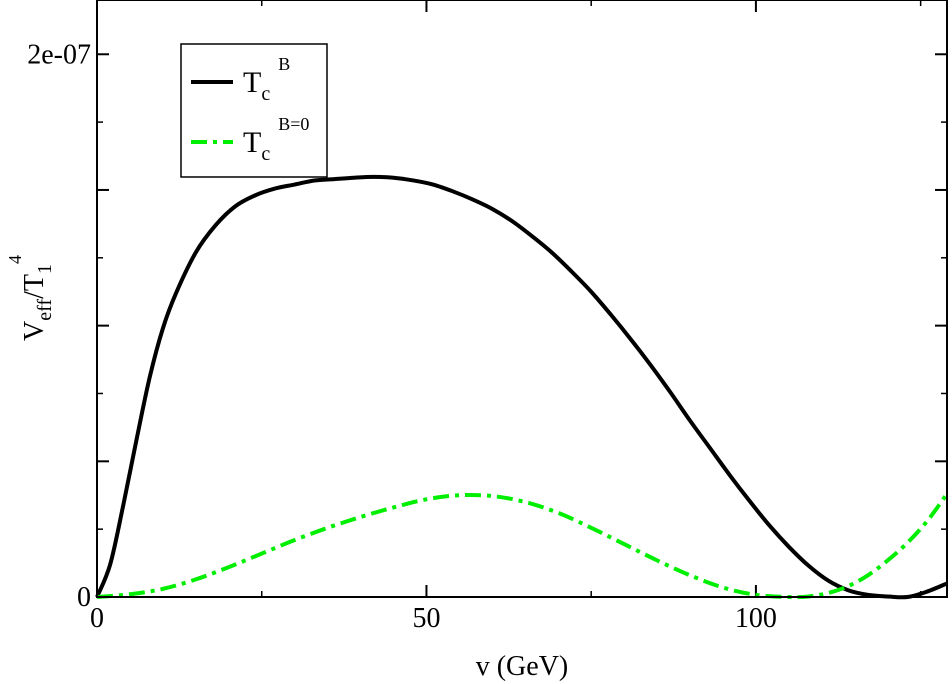 Image resolution: width=952 pixels, height=684 pixels. I want to click on legend-label-series-1-sup: B=0, so click(293, 124).